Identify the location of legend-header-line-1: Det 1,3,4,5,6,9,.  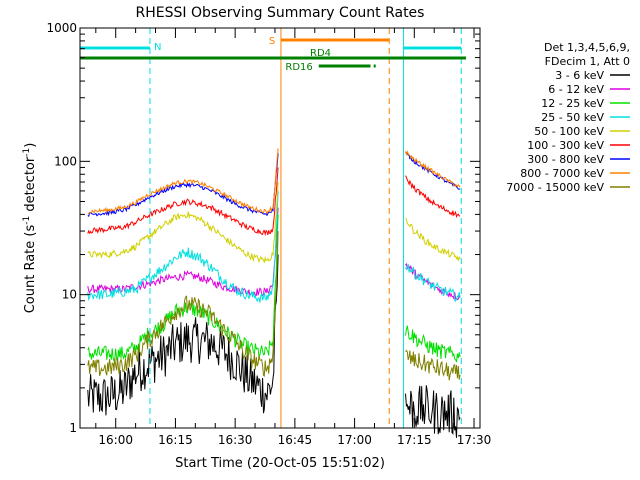
(587, 47).